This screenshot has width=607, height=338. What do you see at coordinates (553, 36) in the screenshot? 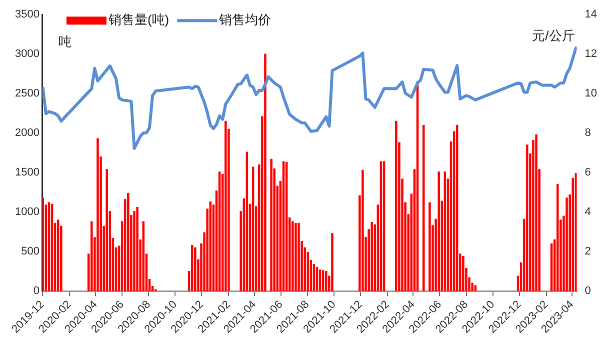
I see `y2-axis-title: 元/公斤` at bounding box center [553, 36].